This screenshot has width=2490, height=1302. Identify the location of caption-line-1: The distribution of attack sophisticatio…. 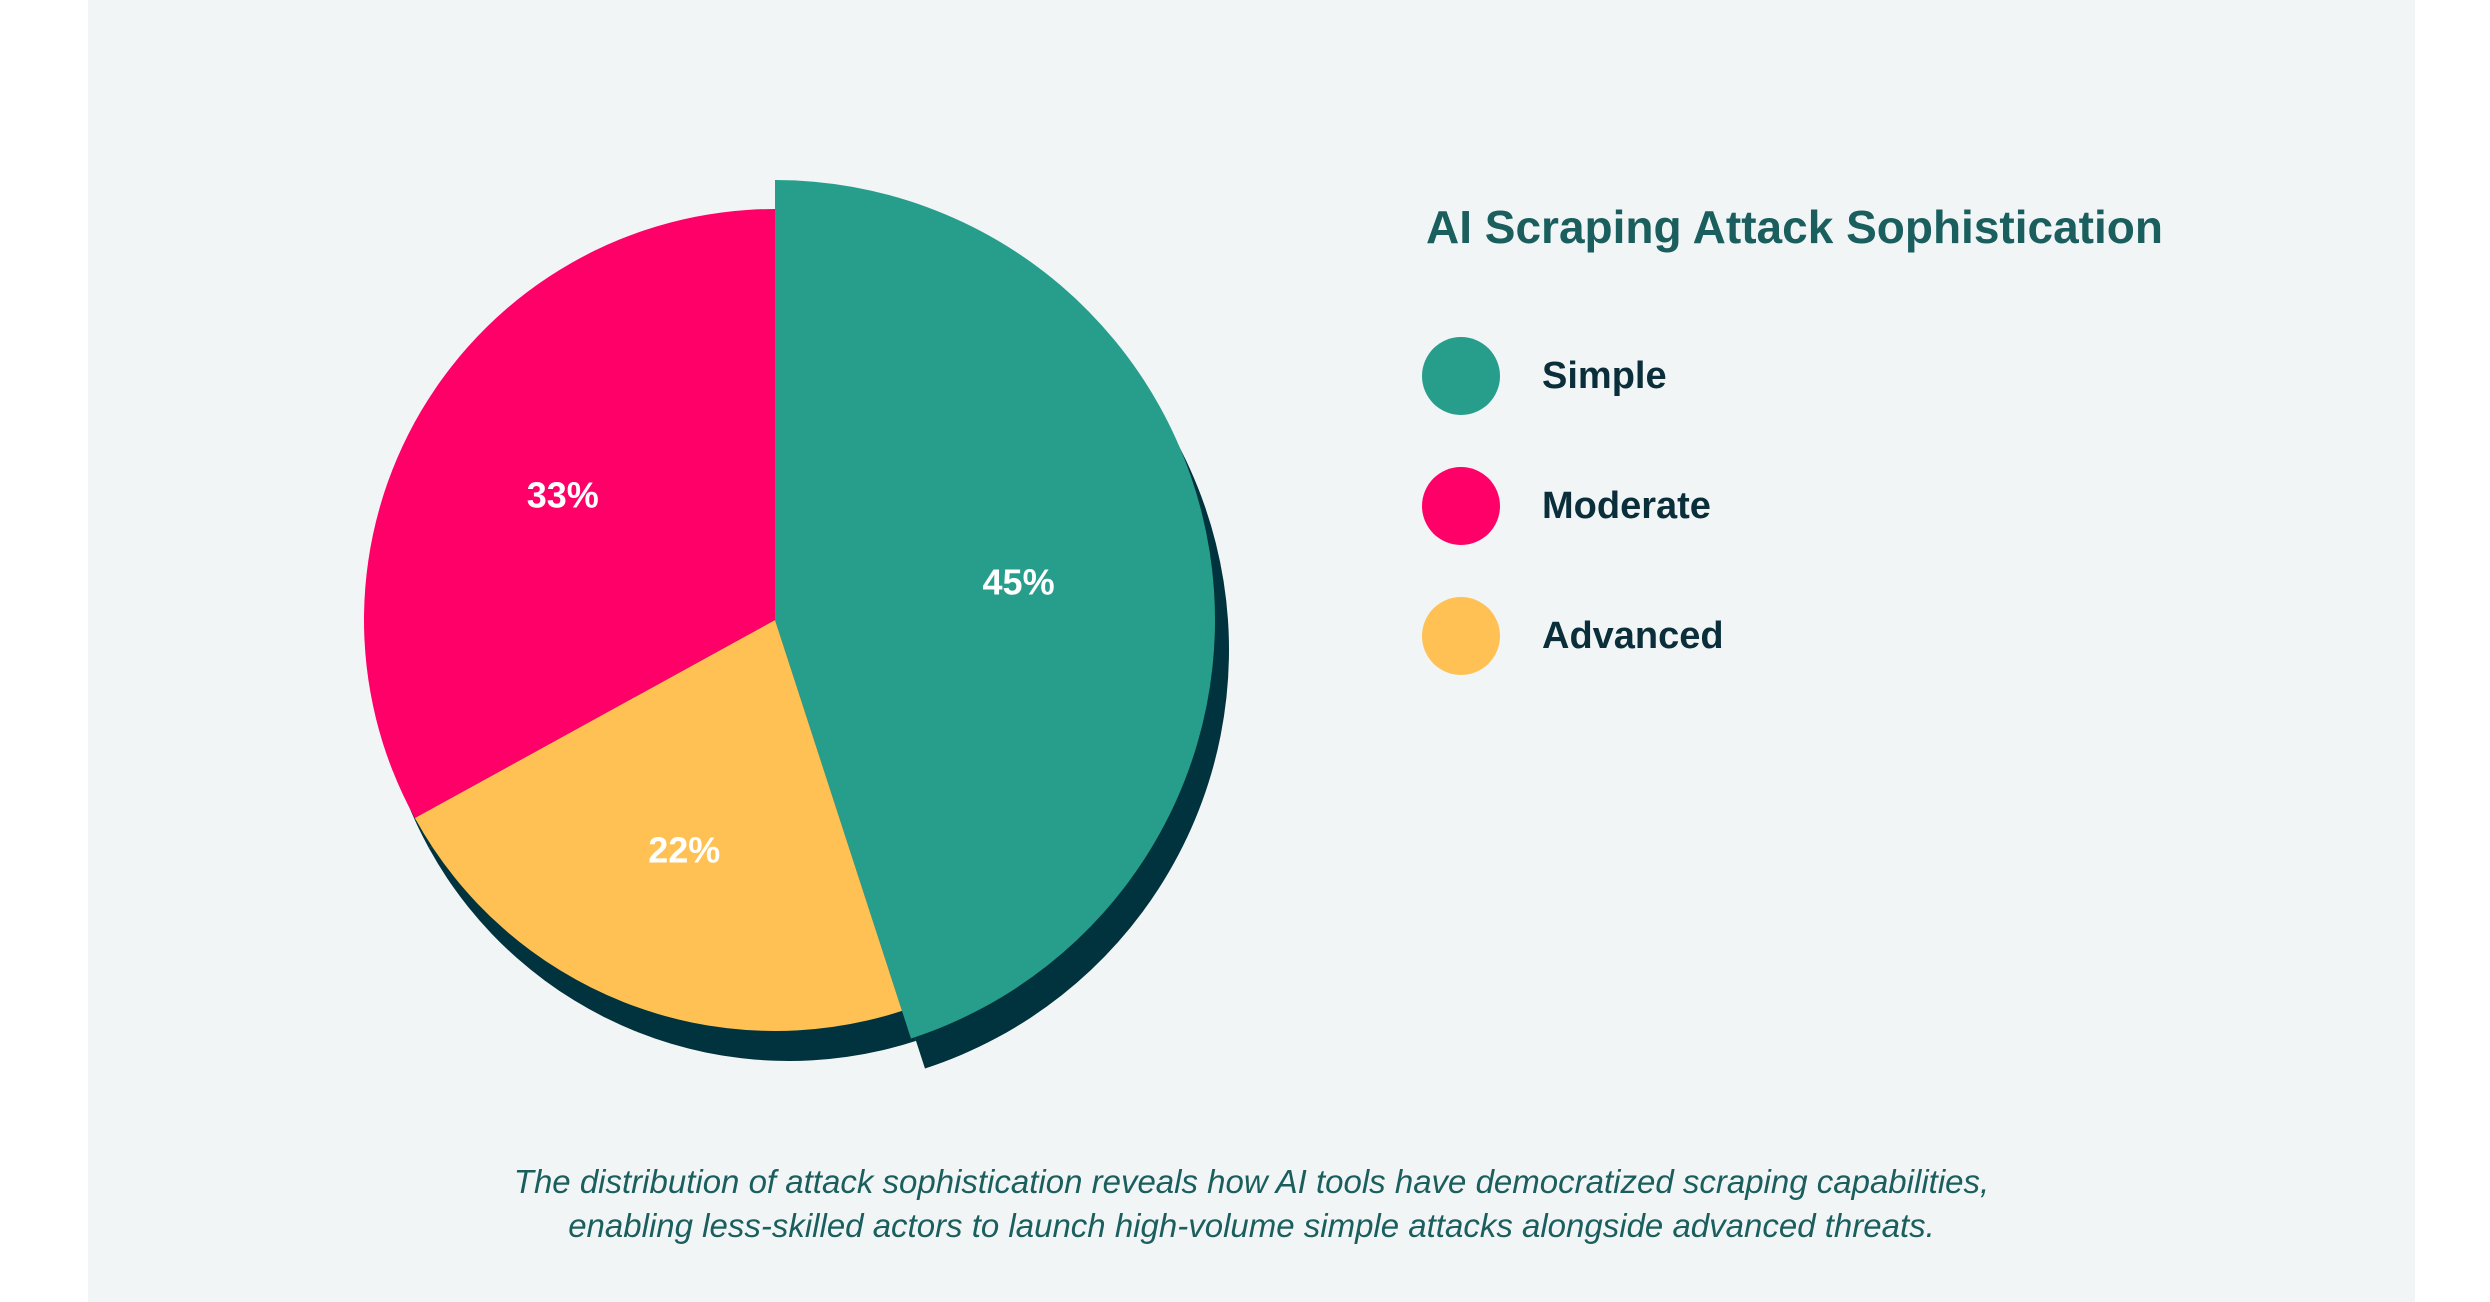
(1251, 1181).